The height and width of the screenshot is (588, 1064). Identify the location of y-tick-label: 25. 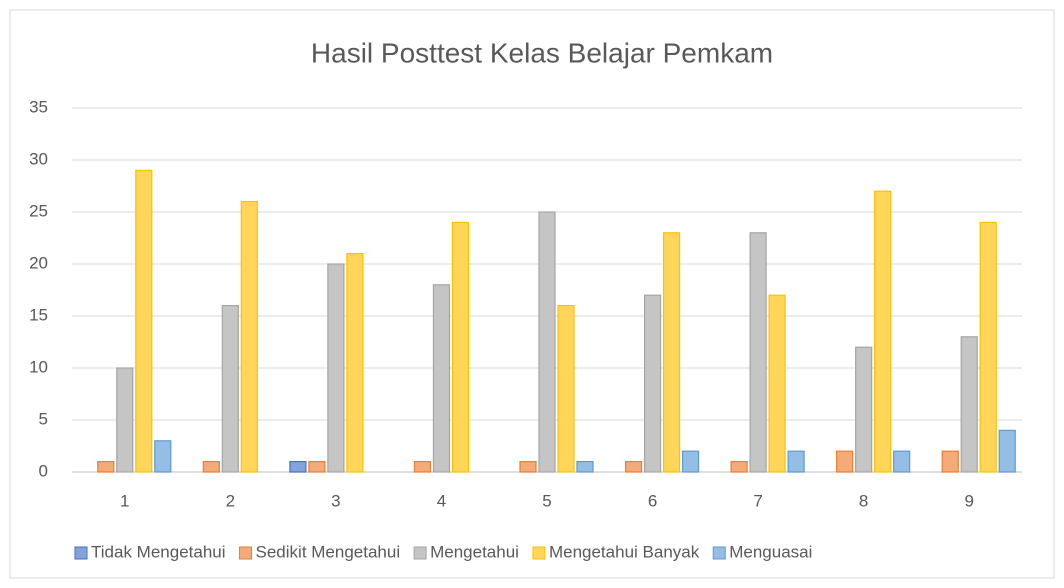
(38, 210).